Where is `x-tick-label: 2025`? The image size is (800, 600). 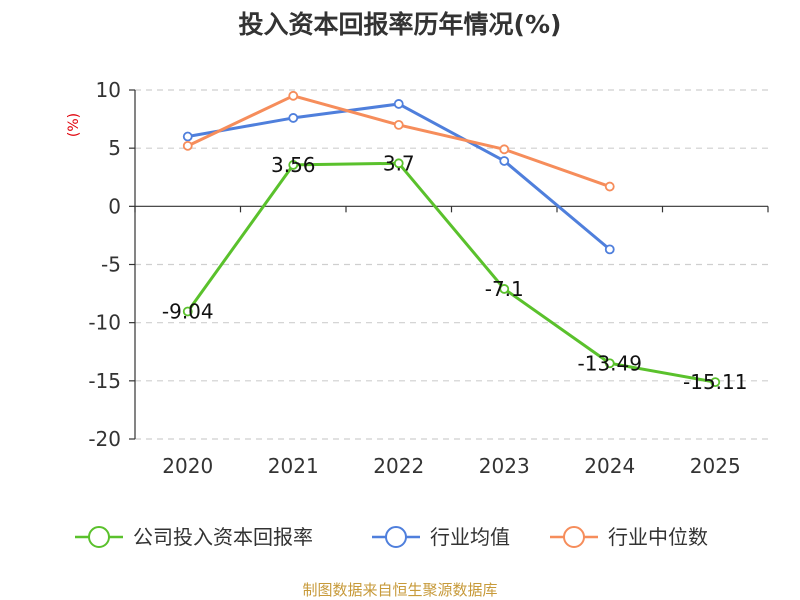
x-tick-label: 2025 is located at coordinates (715, 466).